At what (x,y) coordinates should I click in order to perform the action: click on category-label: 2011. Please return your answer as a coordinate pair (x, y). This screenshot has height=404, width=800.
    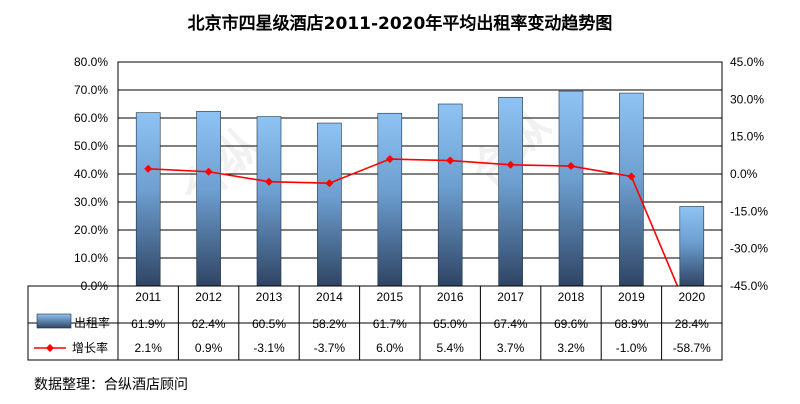
    Looking at the image, I should click on (148, 297).